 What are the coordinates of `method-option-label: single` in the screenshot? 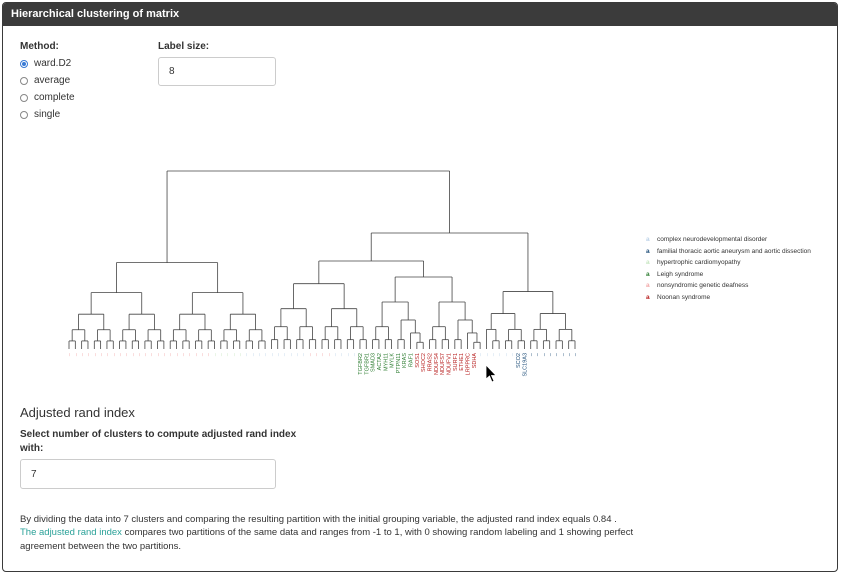 It's located at (47, 114).